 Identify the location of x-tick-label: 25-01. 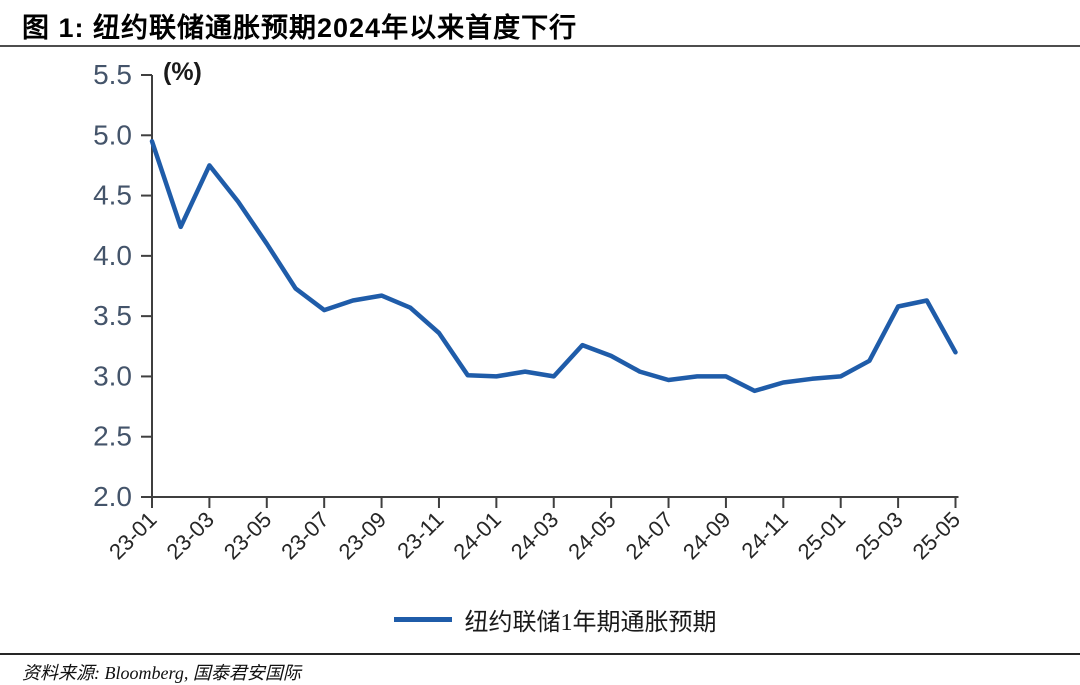
(821, 535).